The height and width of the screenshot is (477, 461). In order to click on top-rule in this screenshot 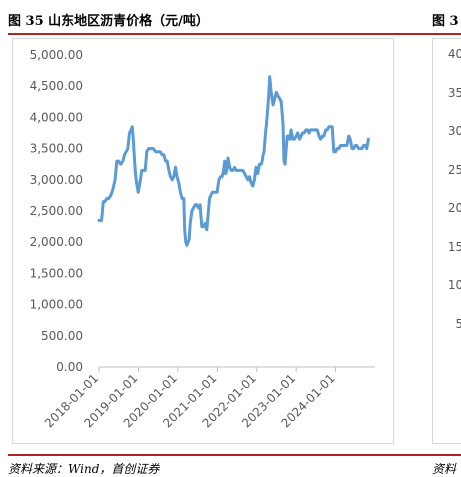, I will do `click(234, 34)`.